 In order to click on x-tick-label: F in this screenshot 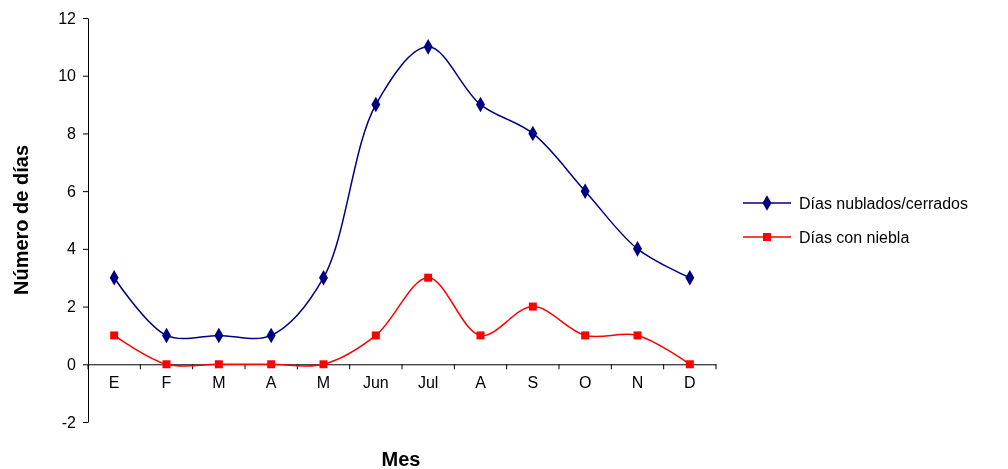, I will do `click(166, 383)`.